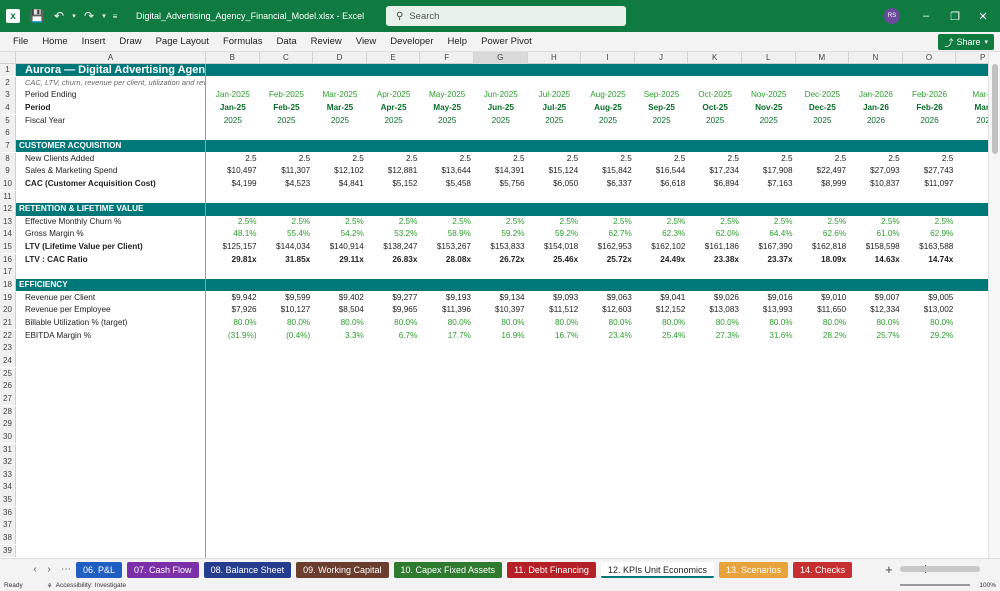  Describe the element at coordinates (35, 569) in the screenshot. I see `prev-sheet-icon: ‹` at that location.